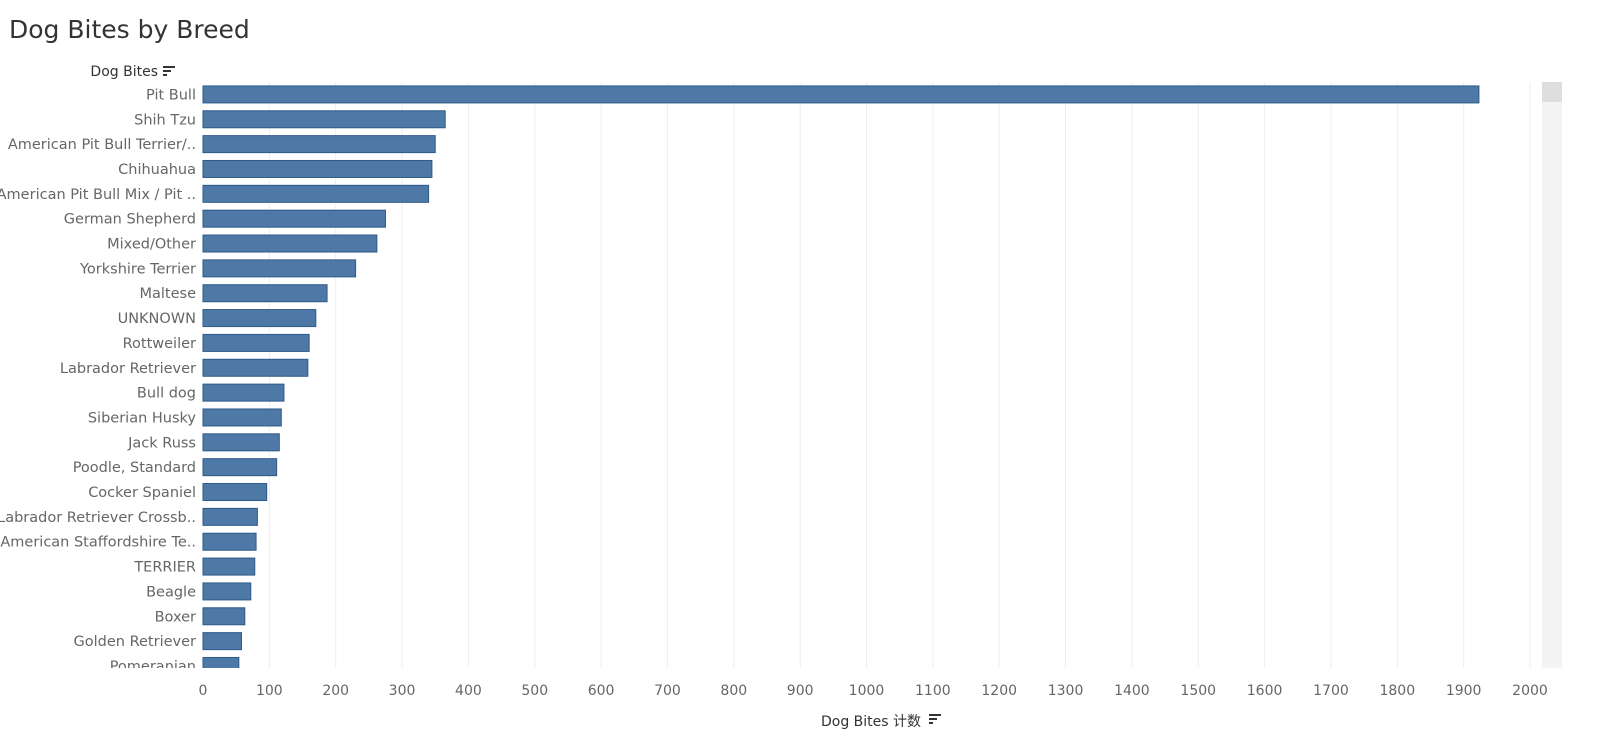 This screenshot has width=1600, height=756. What do you see at coordinates (269, 691) in the screenshot?
I see `x-tick-label: 100` at bounding box center [269, 691].